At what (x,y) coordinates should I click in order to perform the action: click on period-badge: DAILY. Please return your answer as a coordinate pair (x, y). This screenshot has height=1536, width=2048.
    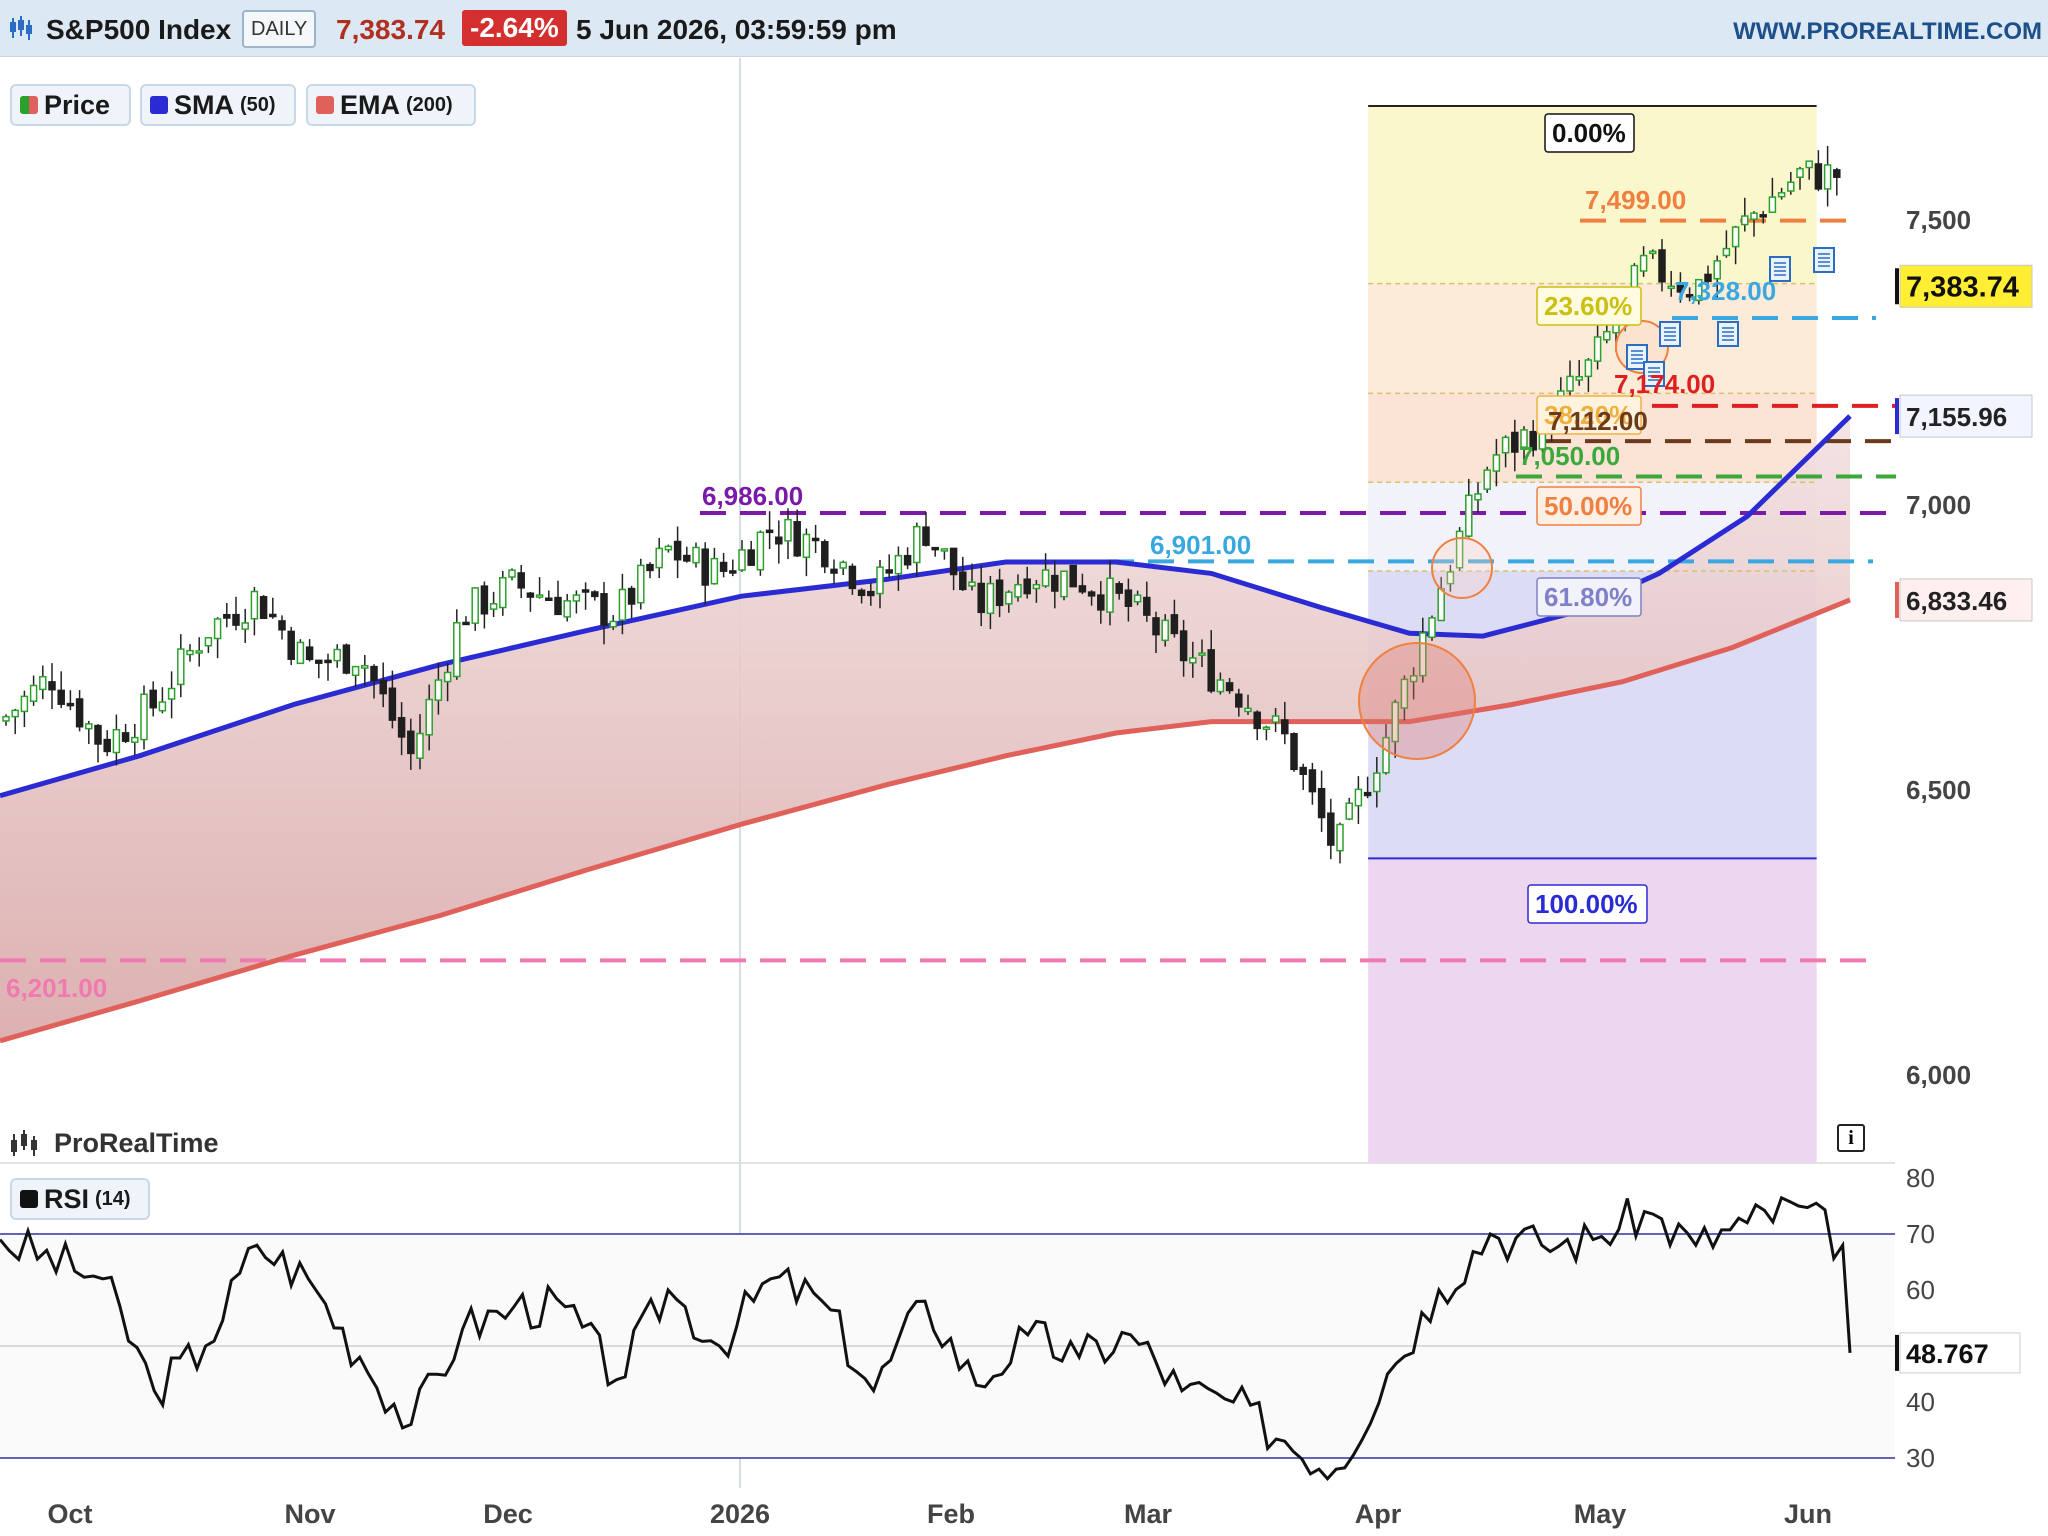
    Looking at the image, I should click on (279, 29).